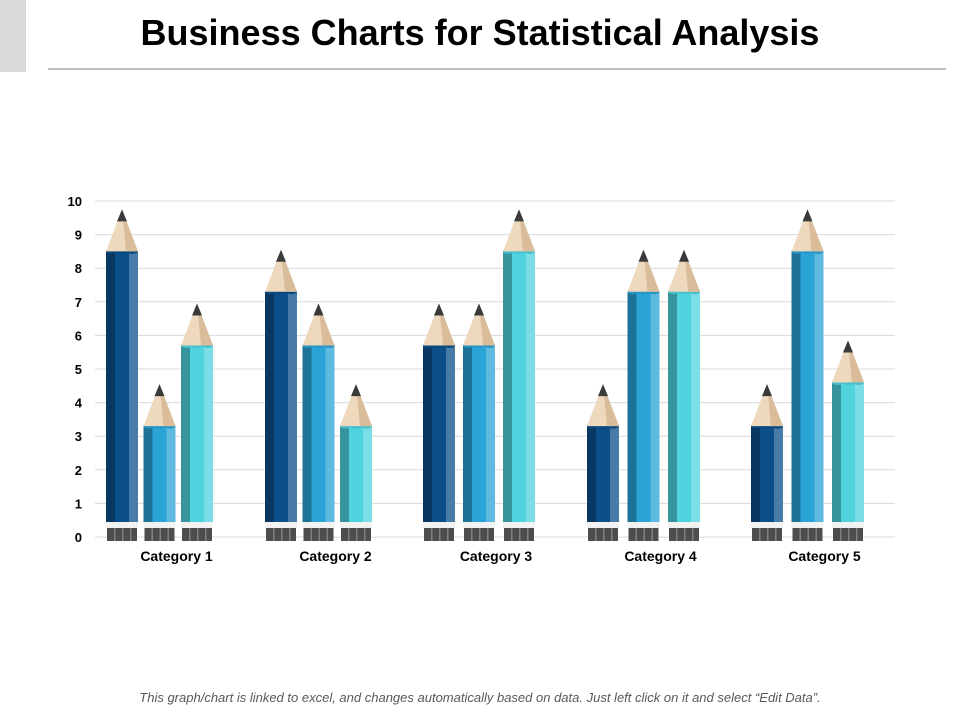 The image size is (960, 720). Describe the element at coordinates (75, 201) in the screenshot. I see `y-tick-label: 10` at that location.